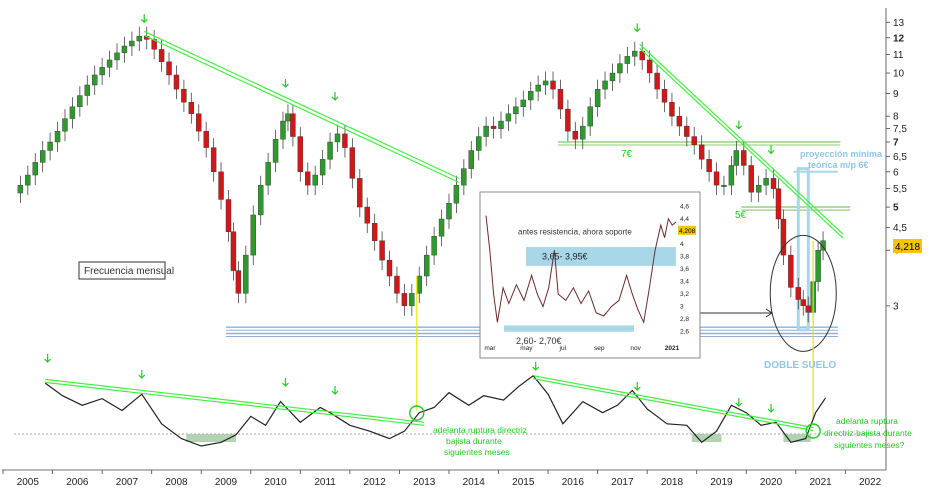 The width and height of the screenshot is (939, 499). What do you see at coordinates (599, 348) in the screenshot?
I see `inset-x-tick: sep` at bounding box center [599, 348].